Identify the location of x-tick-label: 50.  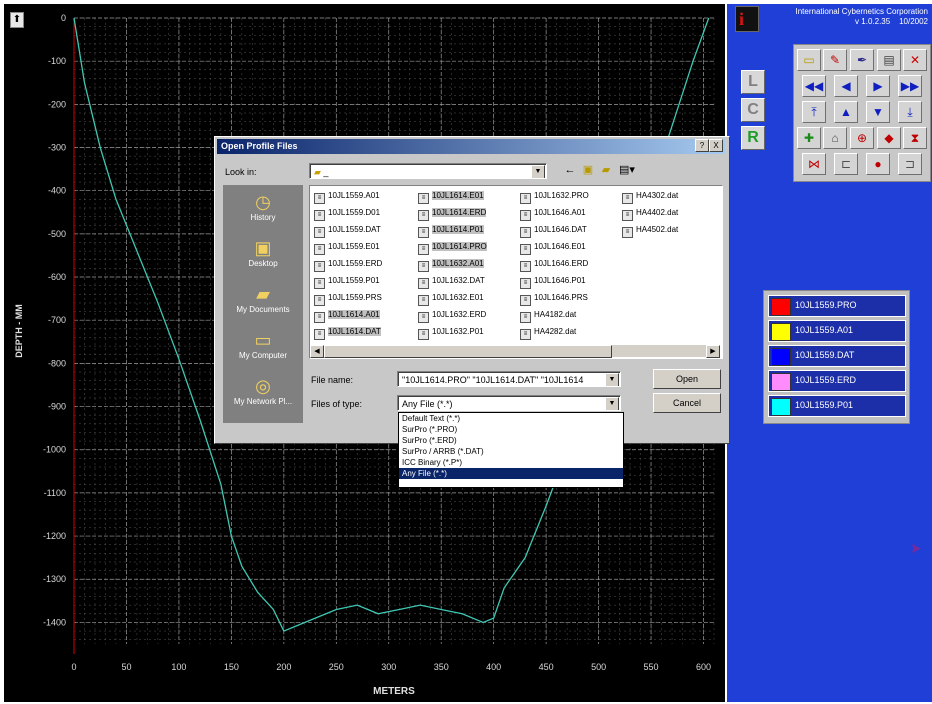
(126, 667).